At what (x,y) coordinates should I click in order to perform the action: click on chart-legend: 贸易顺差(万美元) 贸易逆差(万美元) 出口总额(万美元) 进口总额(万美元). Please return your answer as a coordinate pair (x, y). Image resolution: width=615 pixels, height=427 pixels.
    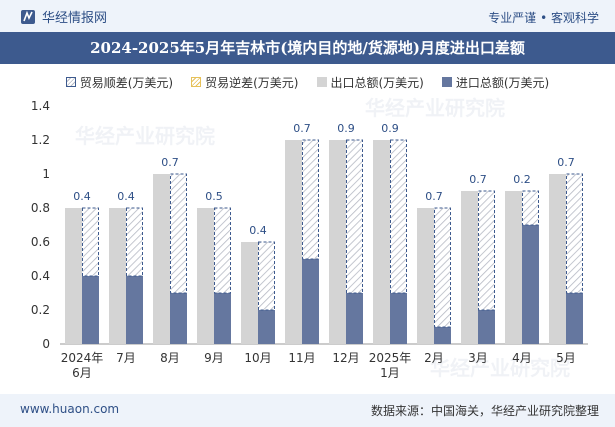
    Looking at the image, I should click on (307, 82).